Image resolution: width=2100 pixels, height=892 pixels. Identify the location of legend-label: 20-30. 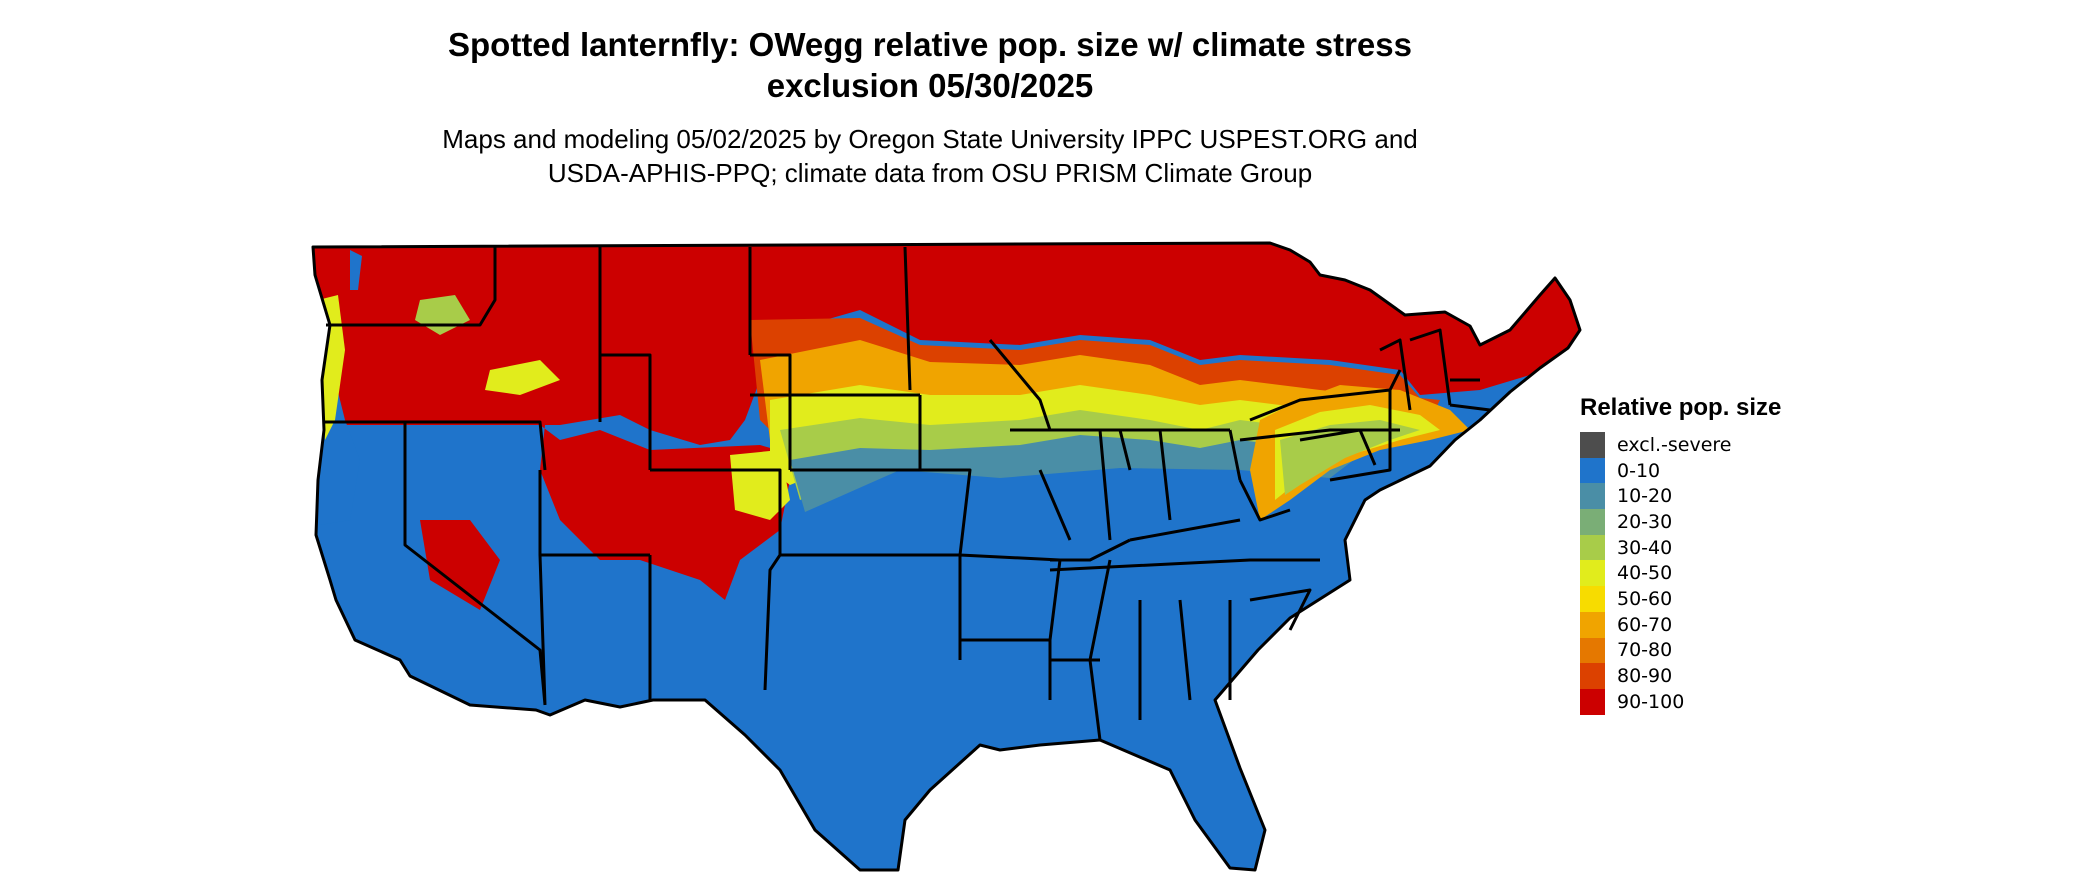
(1645, 521).